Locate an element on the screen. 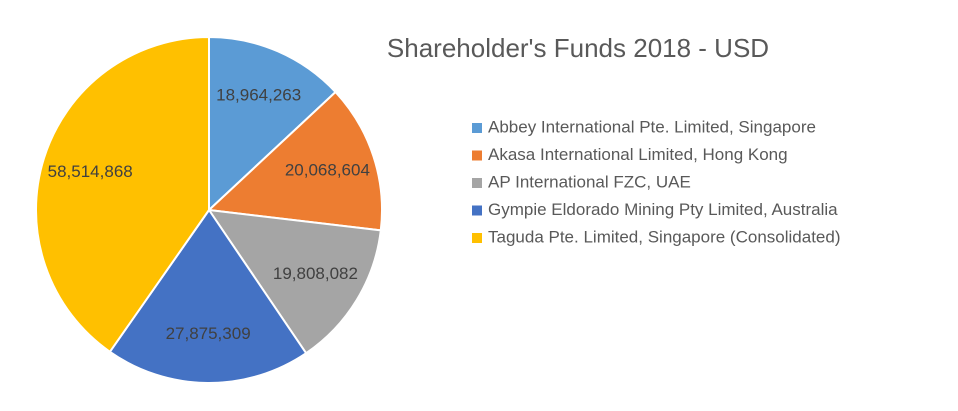 The image size is (958, 411). legend-label: AP International FZC, UAE is located at coordinates (589, 181).